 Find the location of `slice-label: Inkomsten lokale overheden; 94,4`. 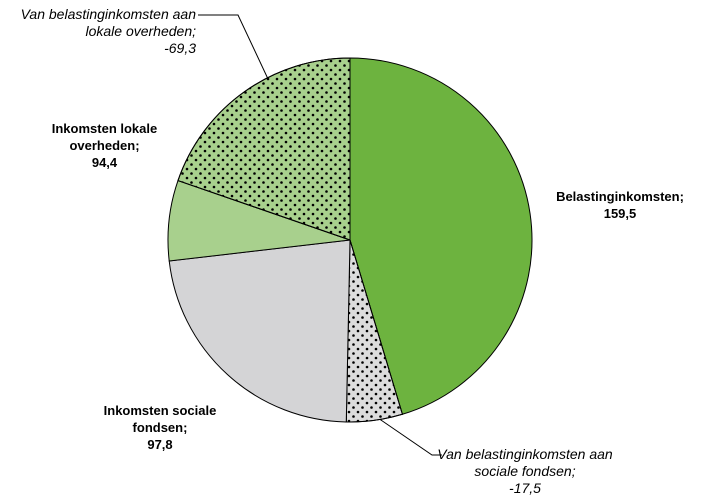

slice-label: Inkomsten lokale overheden; 94,4 is located at coordinates (104, 145).